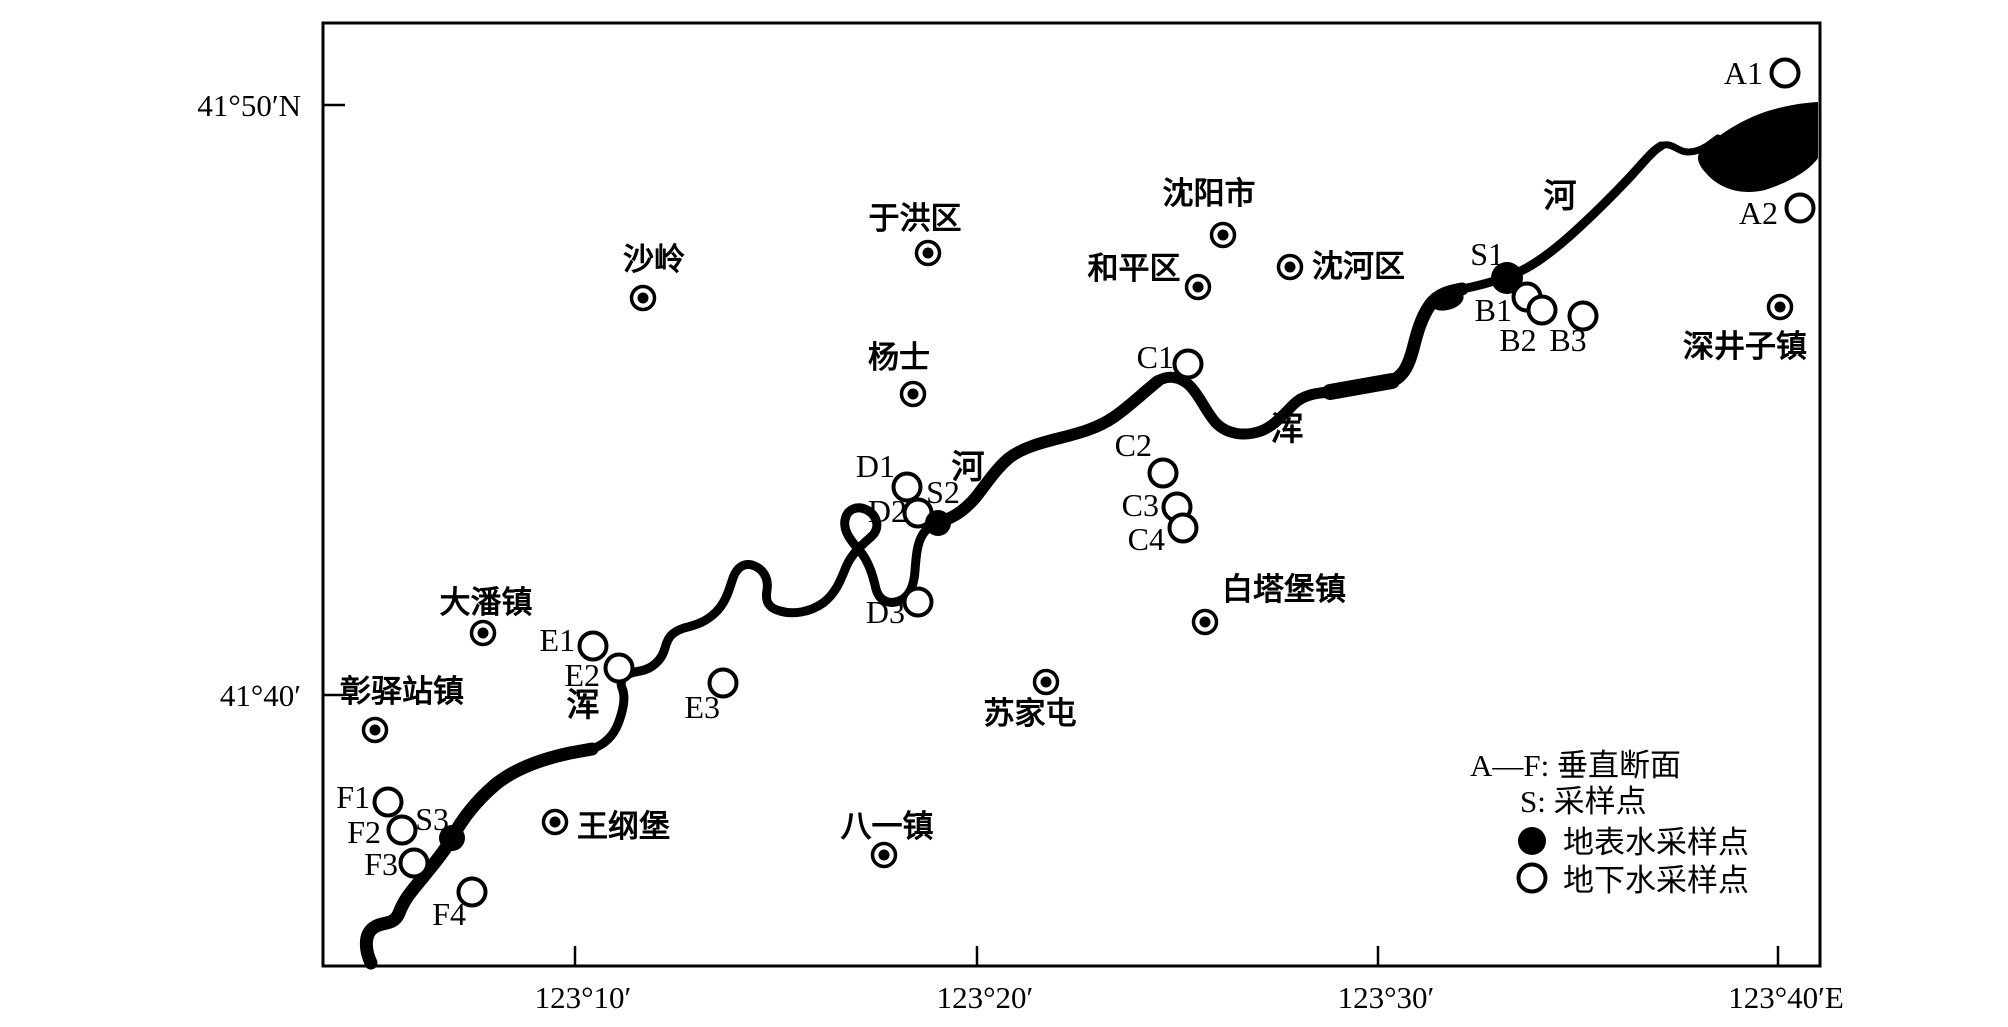 Image resolution: width=2008 pixels, height=1027 pixels. Describe the element at coordinates (915, 234) in the screenshot. I see `town: 于洪区` at that location.